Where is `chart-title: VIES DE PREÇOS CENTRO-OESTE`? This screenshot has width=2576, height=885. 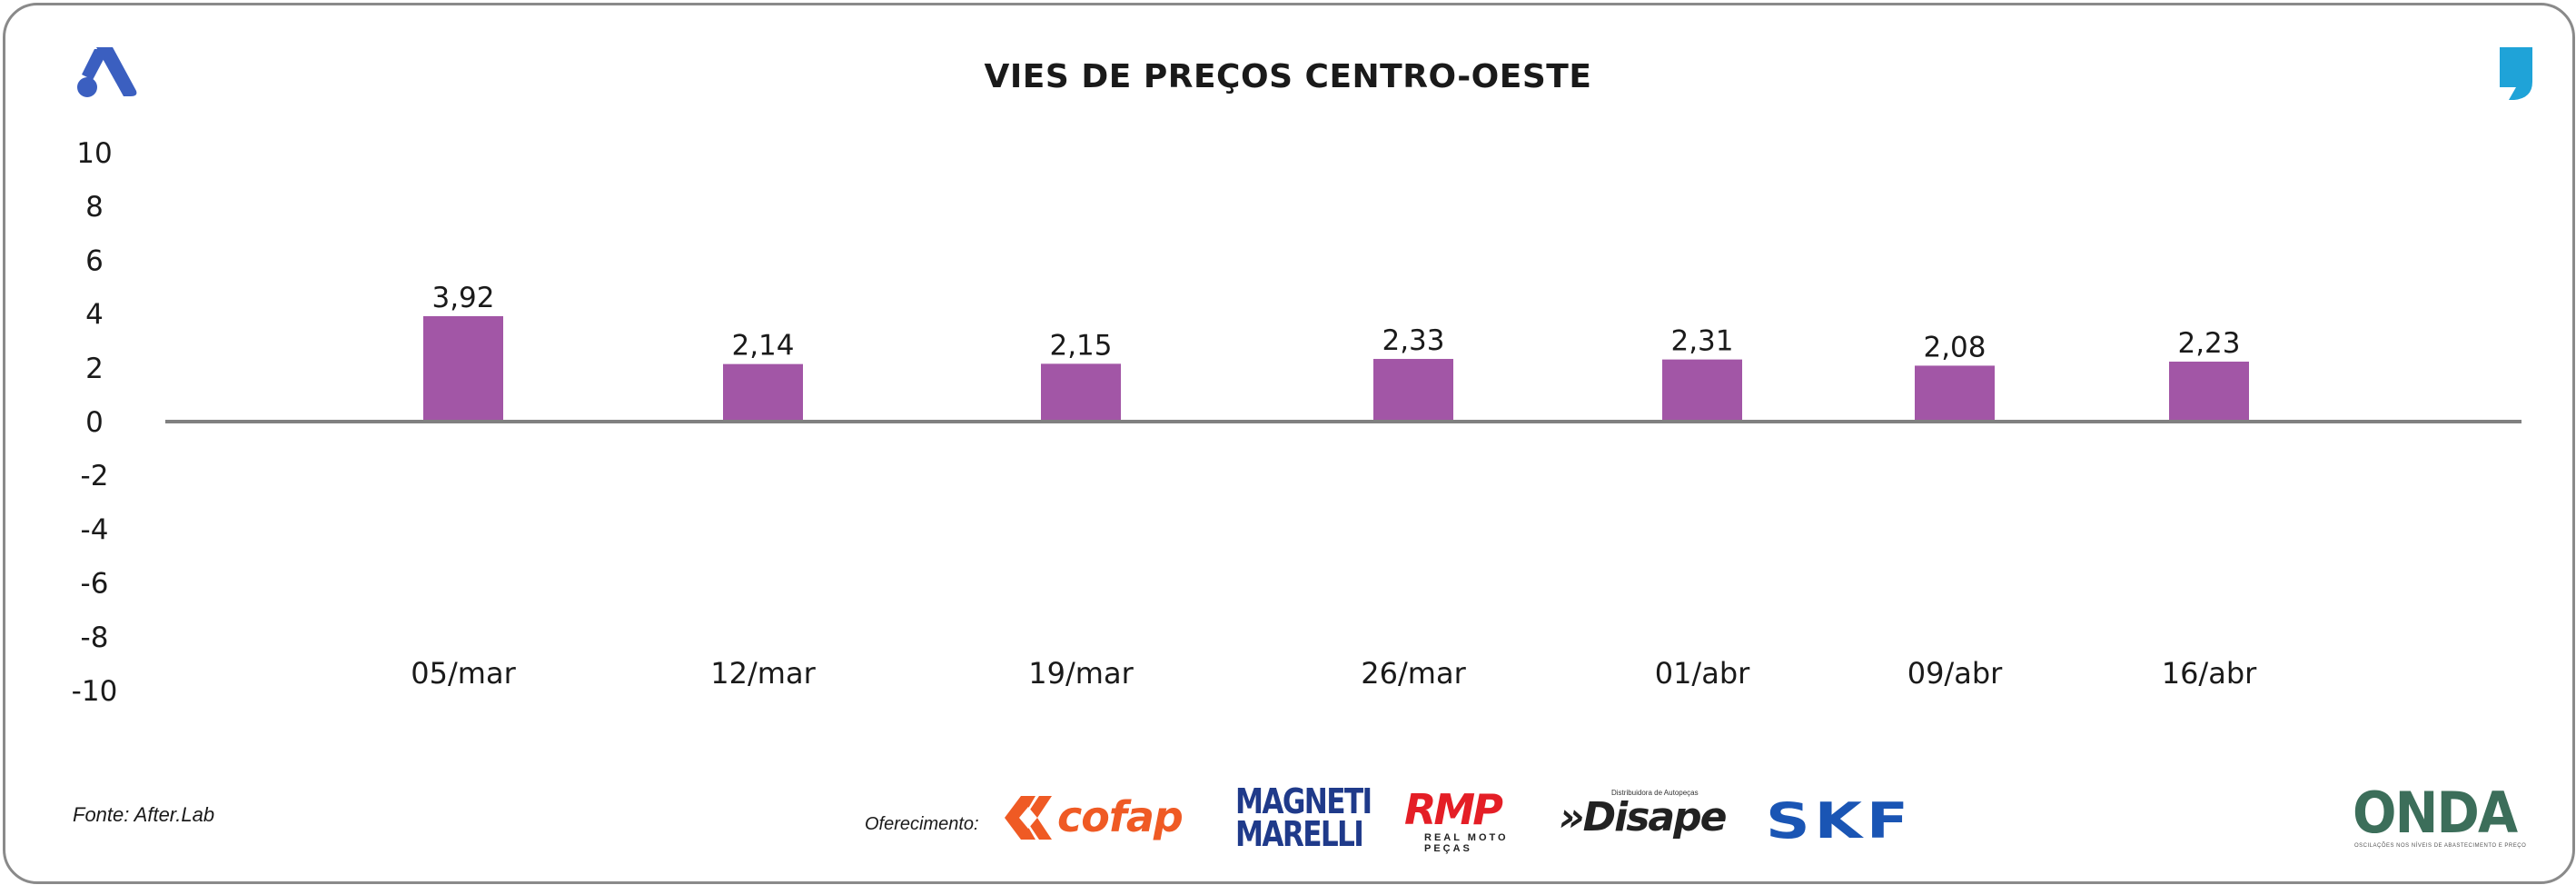
chart-title: VIES DE PREÇOS CENTRO-OESTE is located at coordinates (1288, 76).